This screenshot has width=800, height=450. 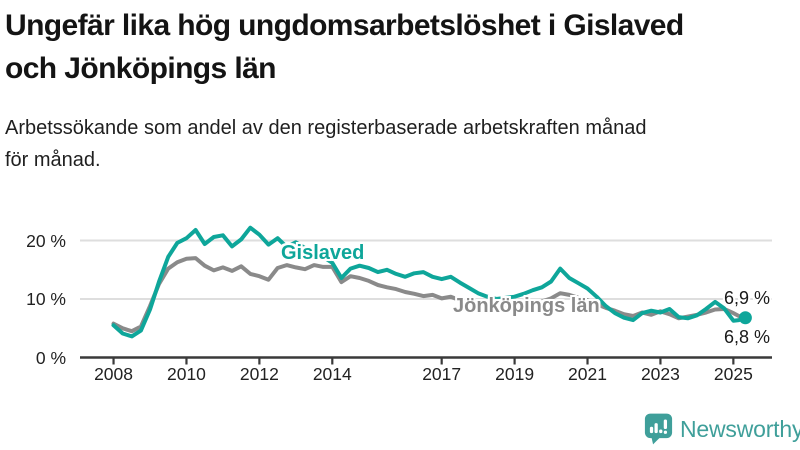 I want to click on x-tick-label: 2010, so click(x=186, y=374).